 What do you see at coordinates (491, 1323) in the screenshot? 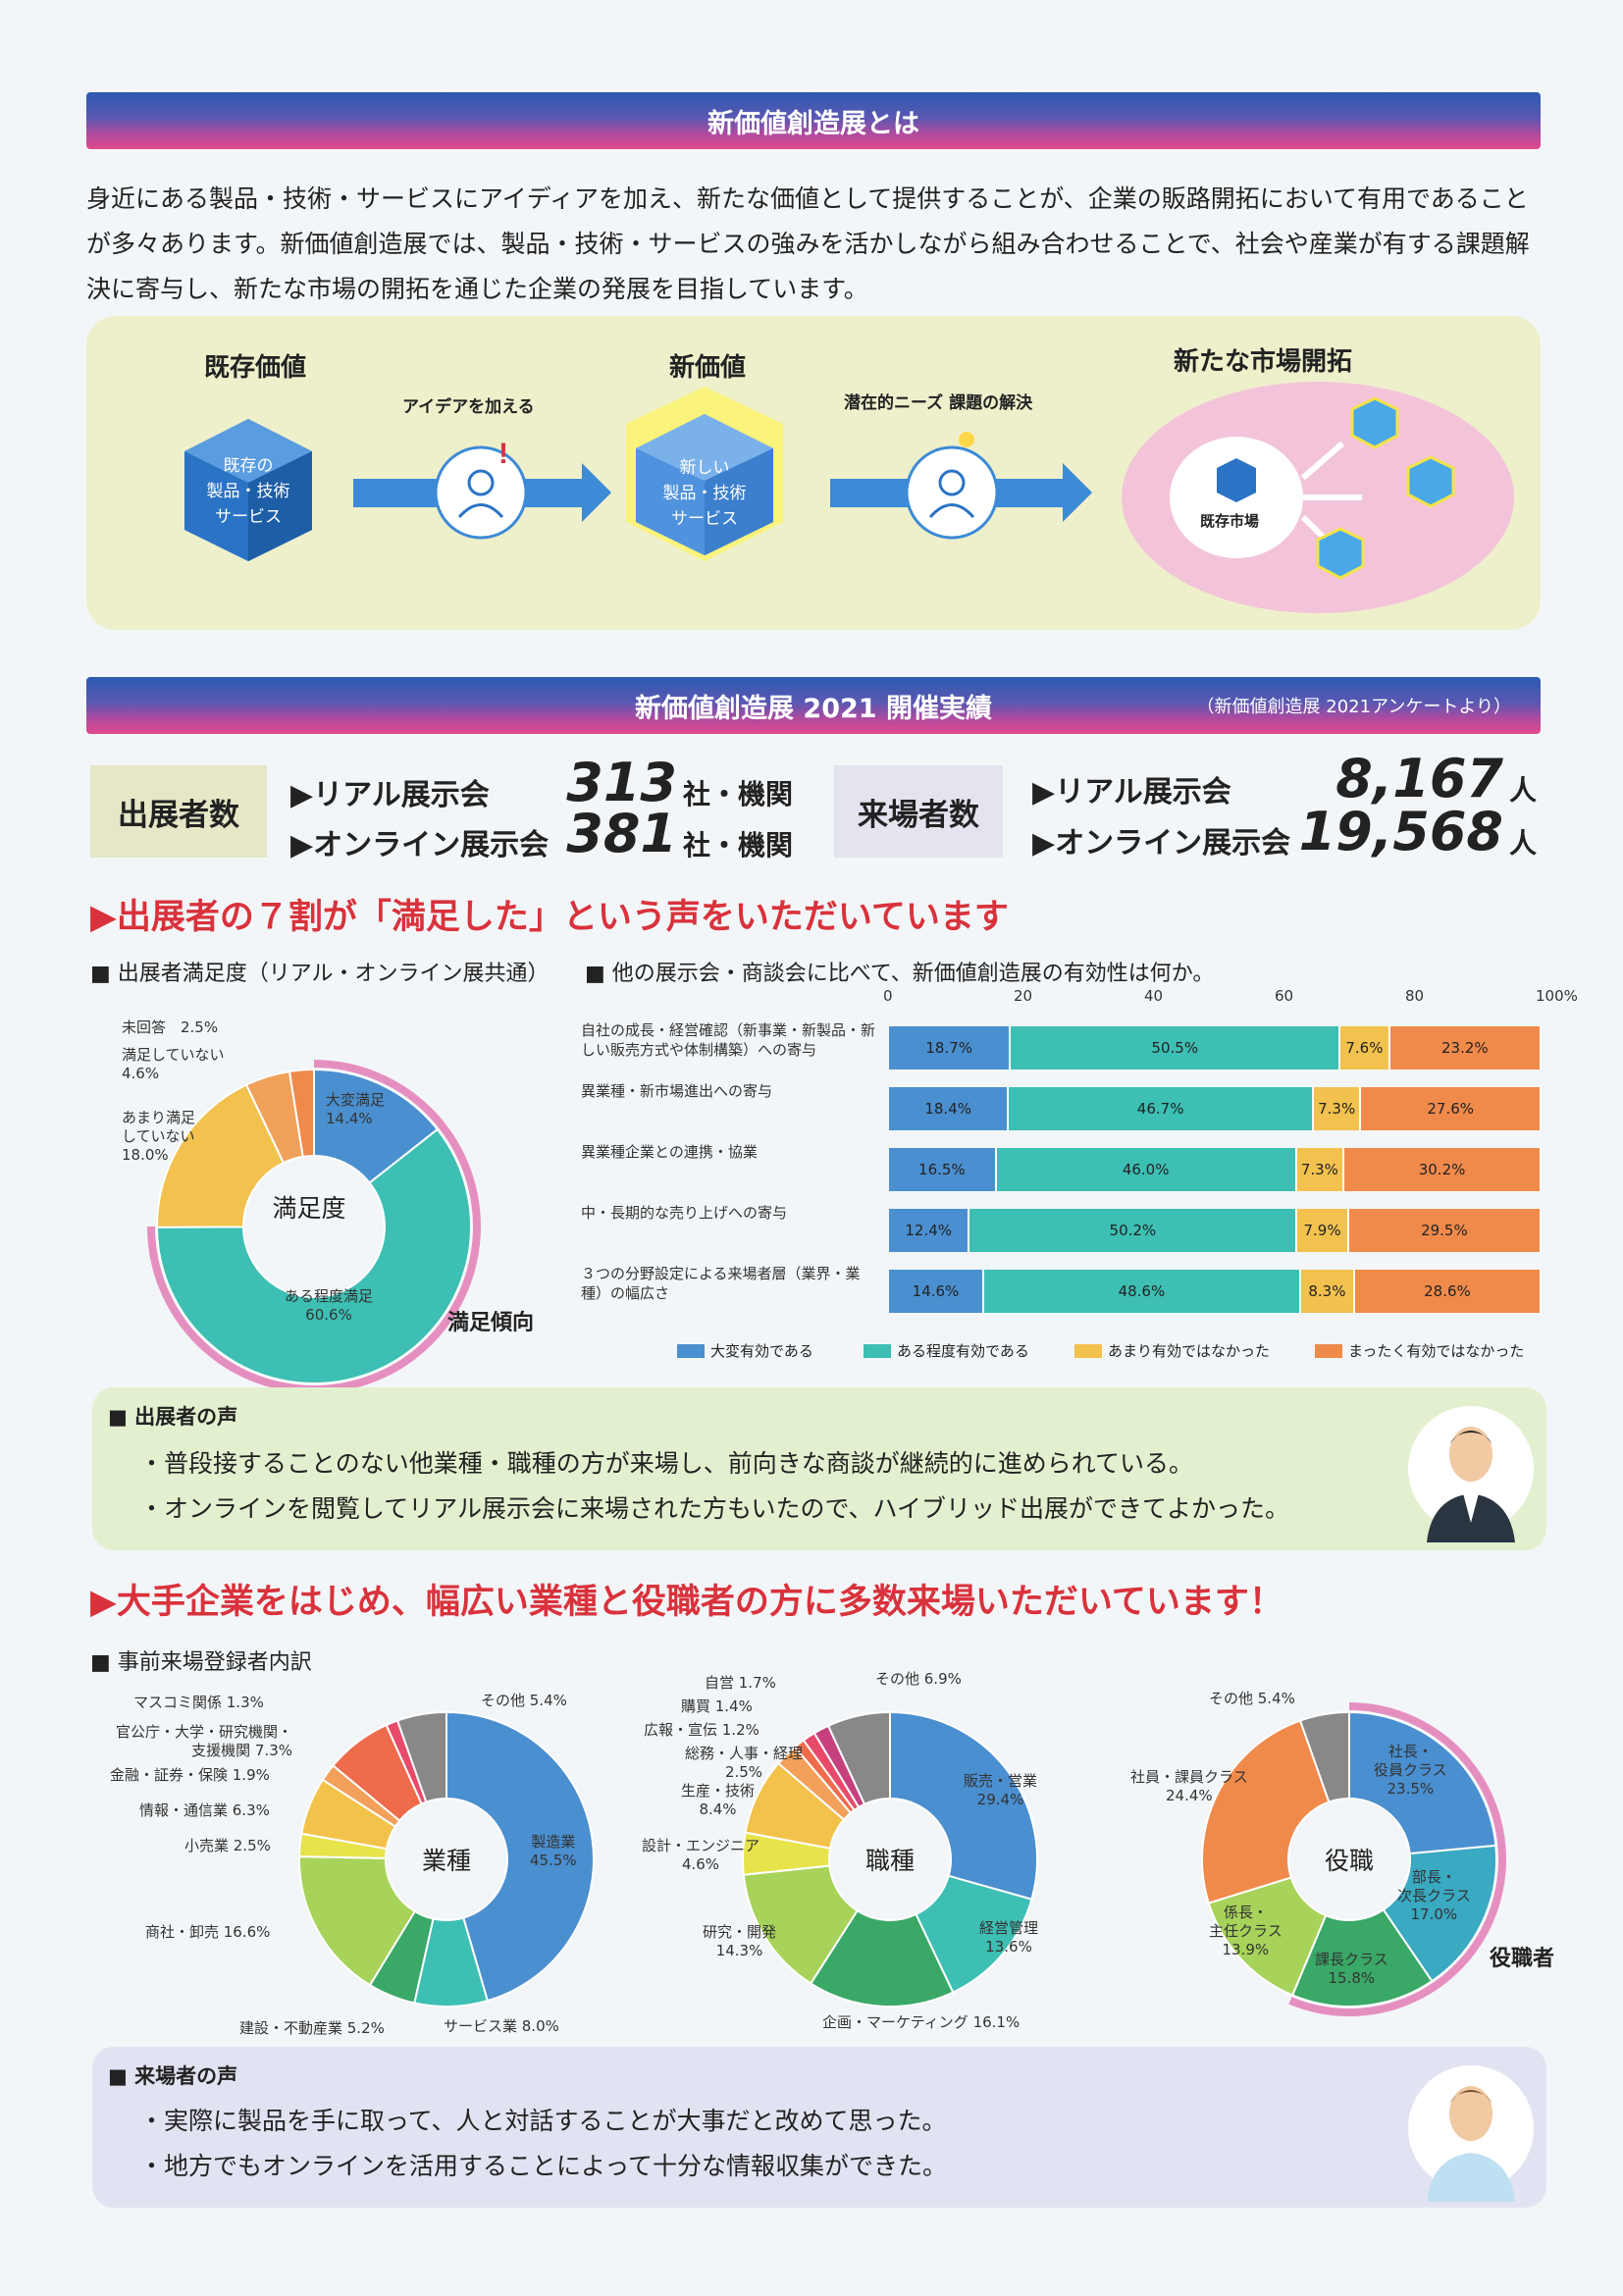
I see `satisfaction-arc-label: 満足傾向` at bounding box center [491, 1323].